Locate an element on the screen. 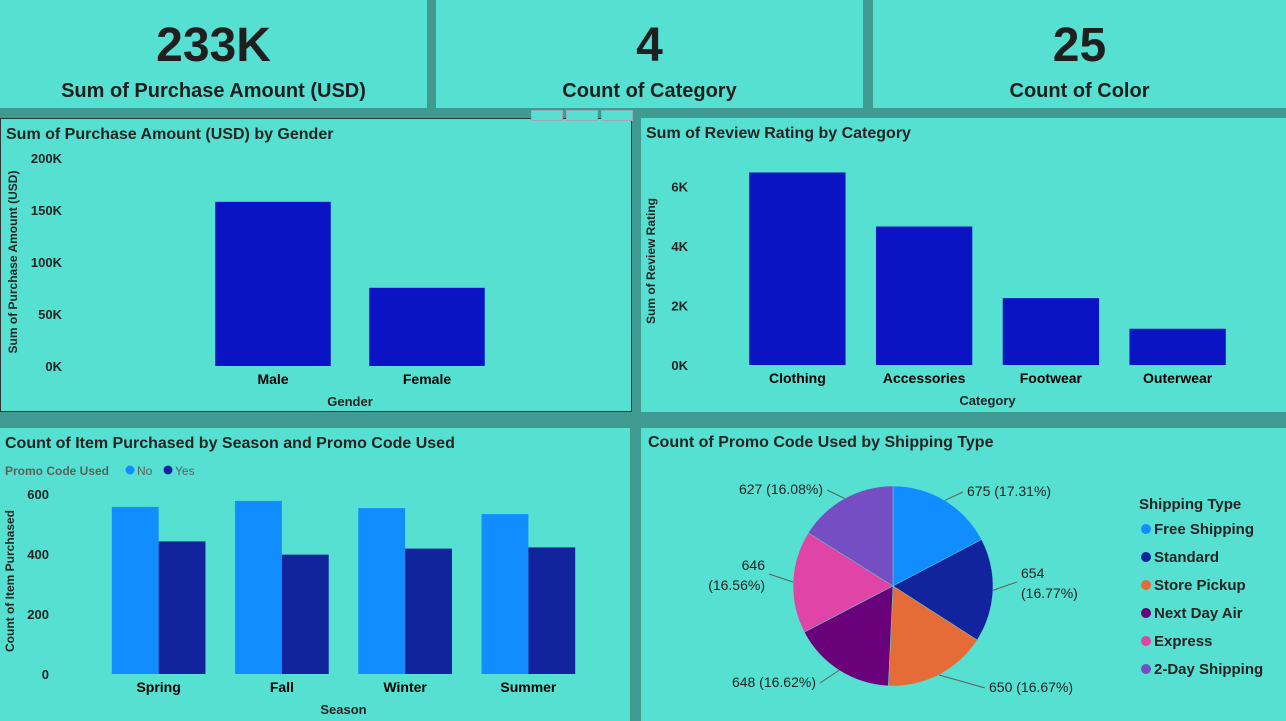 The image size is (1286, 721). bar-summer-yes is located at coordinates (552, 610).